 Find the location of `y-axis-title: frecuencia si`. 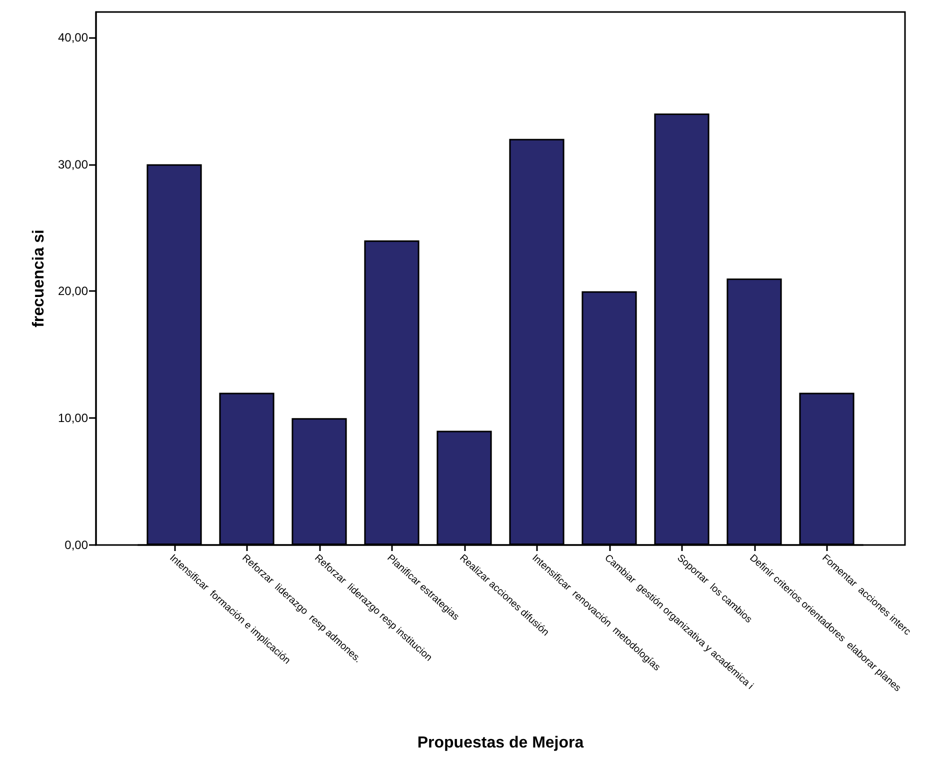

y-axis-title: frecuencia si is located at coordinates (39, 279).